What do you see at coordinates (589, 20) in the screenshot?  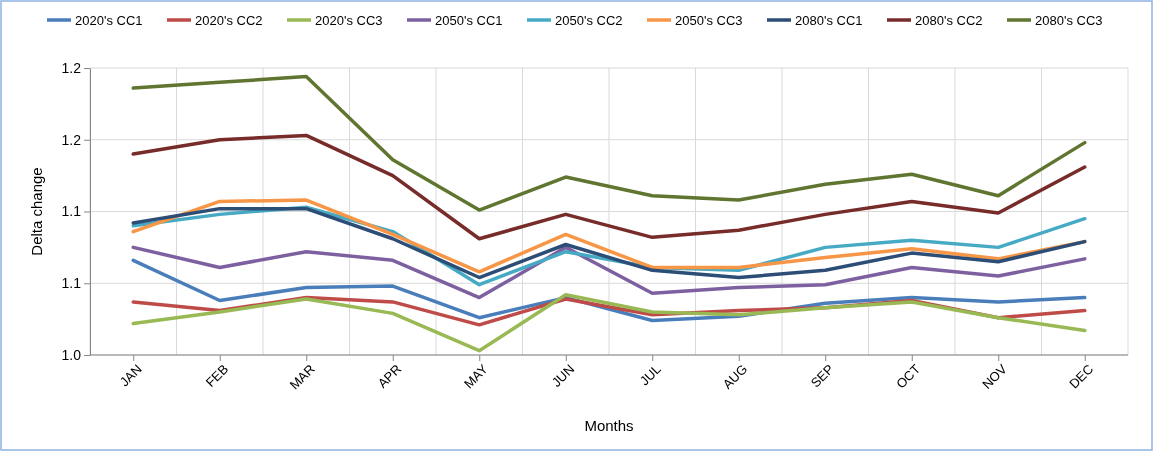 I see `legend-label: 2050's CC2` at bounding box center [589, 20].